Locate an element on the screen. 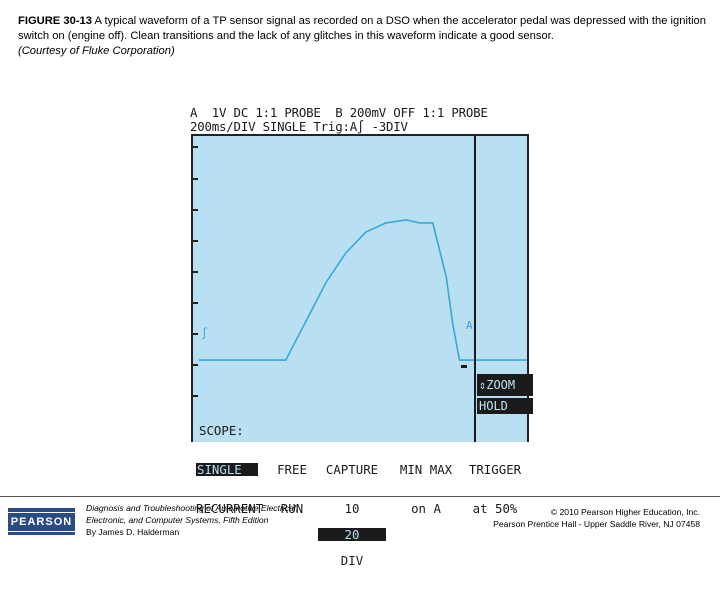  trigger-level: at 50% is located at coordinates (495, 508).